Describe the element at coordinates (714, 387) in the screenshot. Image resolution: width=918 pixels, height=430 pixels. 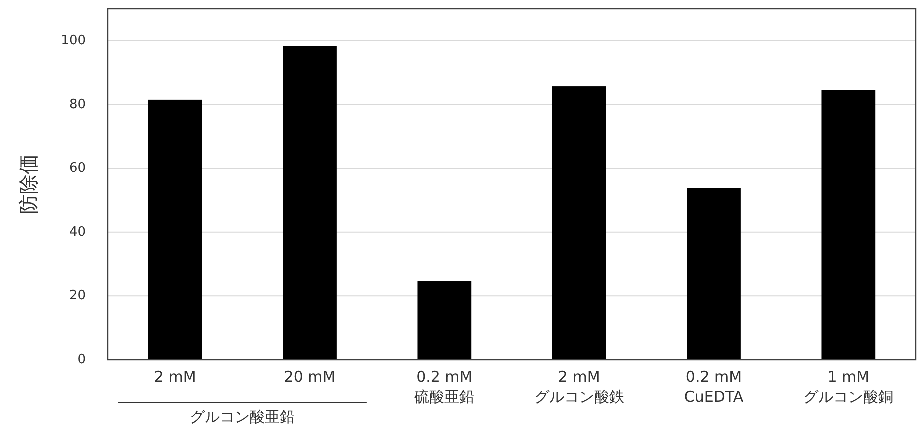
I see `x-tick-label: 0.2 mM CuEDTA` at that location.